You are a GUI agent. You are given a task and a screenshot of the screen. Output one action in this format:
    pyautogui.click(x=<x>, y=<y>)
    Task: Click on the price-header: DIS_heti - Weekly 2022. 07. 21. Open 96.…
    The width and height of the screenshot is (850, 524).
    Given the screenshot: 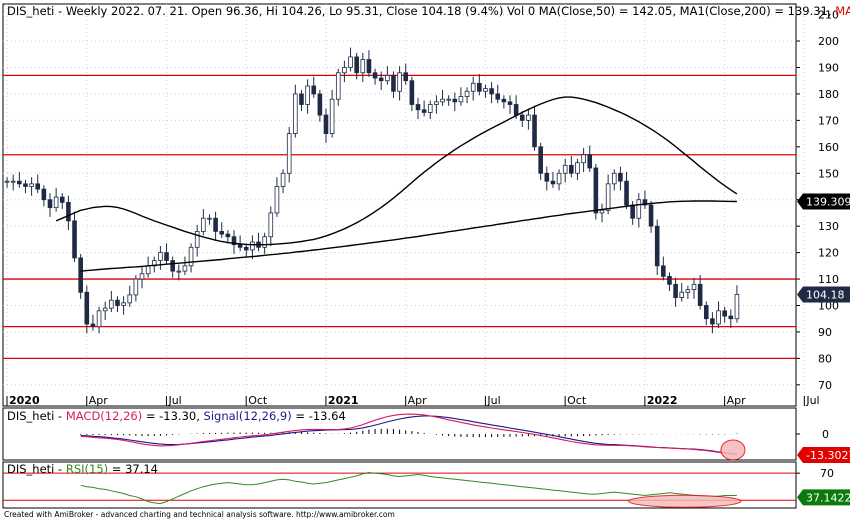 What is the action you would take?
    pyautogui.click(x=428, y=11)
    